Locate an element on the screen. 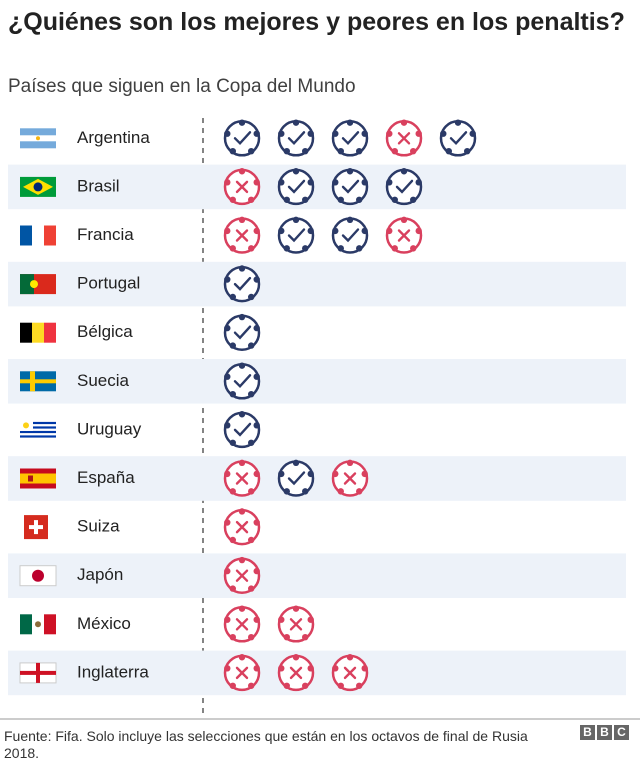  country: Suecia is located at coordinates (103, 380).